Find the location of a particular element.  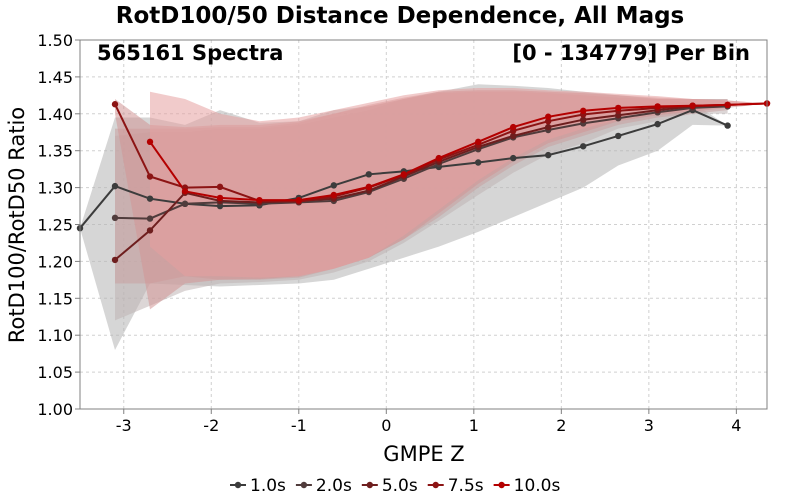

x-tick-label: -3 is located at coordinates (124, 425).